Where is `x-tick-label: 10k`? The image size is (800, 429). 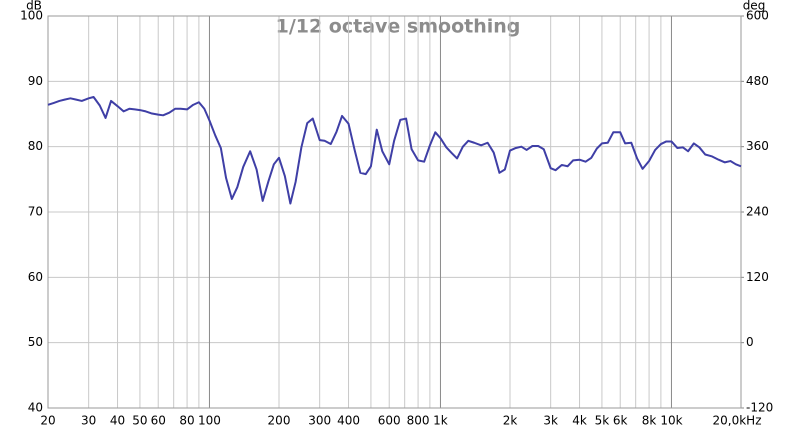 x-tick-label: 10k is located at coordinates (671, 421).